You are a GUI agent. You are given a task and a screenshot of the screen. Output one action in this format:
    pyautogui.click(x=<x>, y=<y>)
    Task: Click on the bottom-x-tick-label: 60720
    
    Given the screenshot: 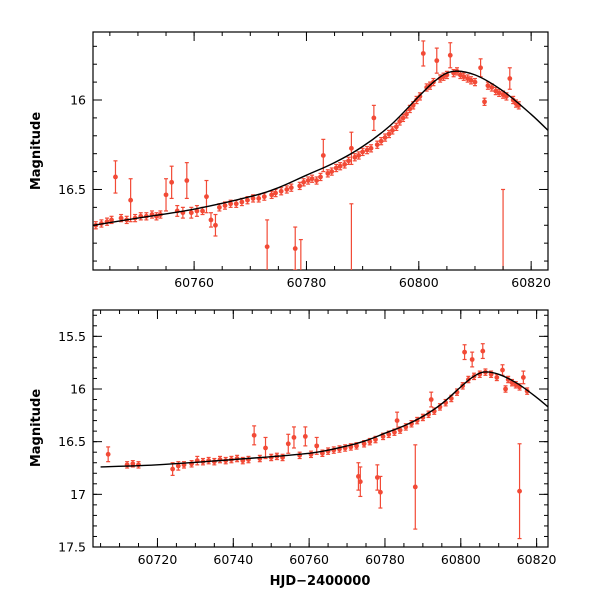 What is the action you would take?
    pyautogui.click(x=158, y=559)
    